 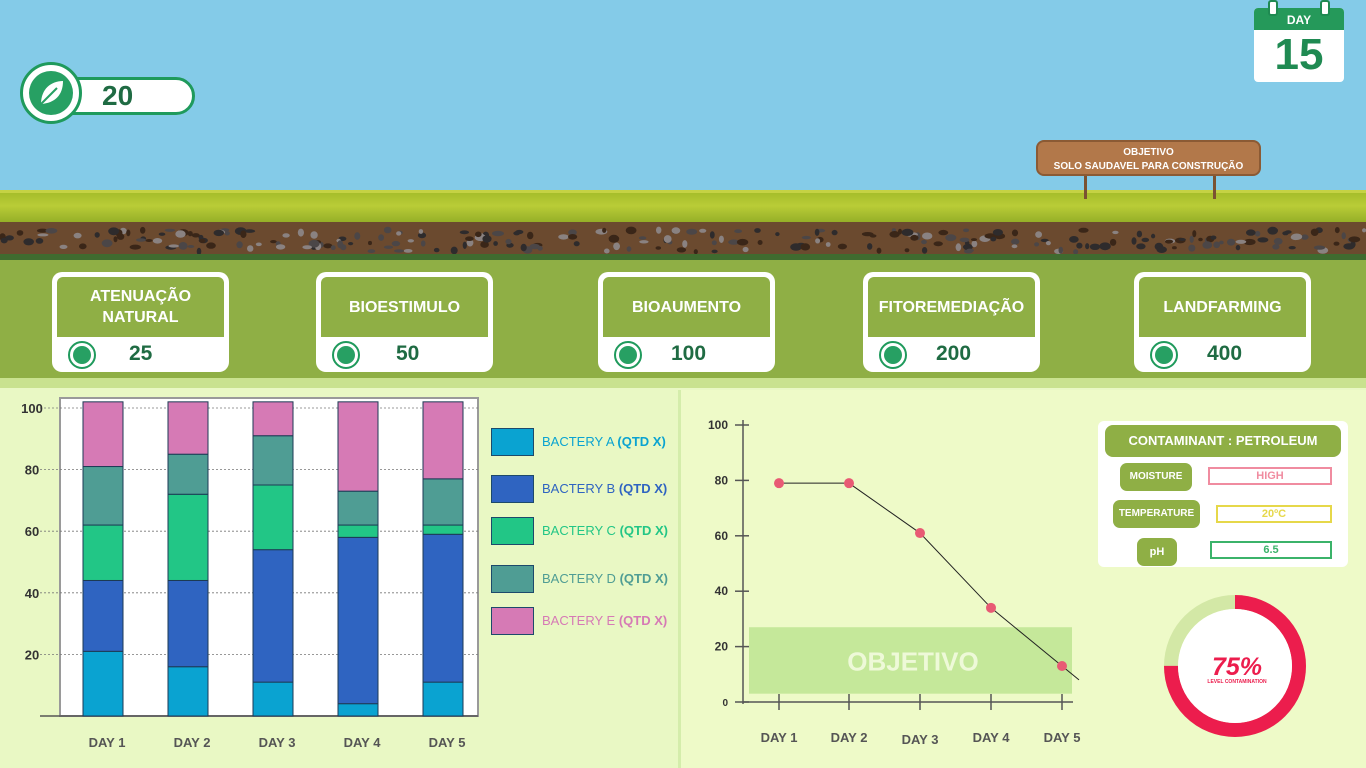 What do you see at coordinates (686, 322) in the screenshot?
I see `method-card-bioaumento: BIOAUMENTO 100` at bounding box center [686, 322].